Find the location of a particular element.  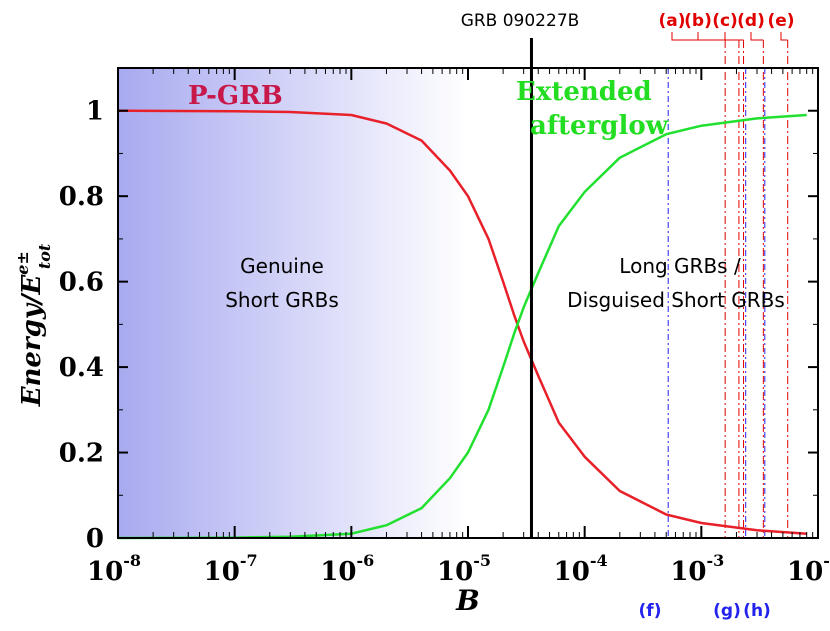

x-tick-label: 10⁻⁴ is located at coordinates (581, 569).